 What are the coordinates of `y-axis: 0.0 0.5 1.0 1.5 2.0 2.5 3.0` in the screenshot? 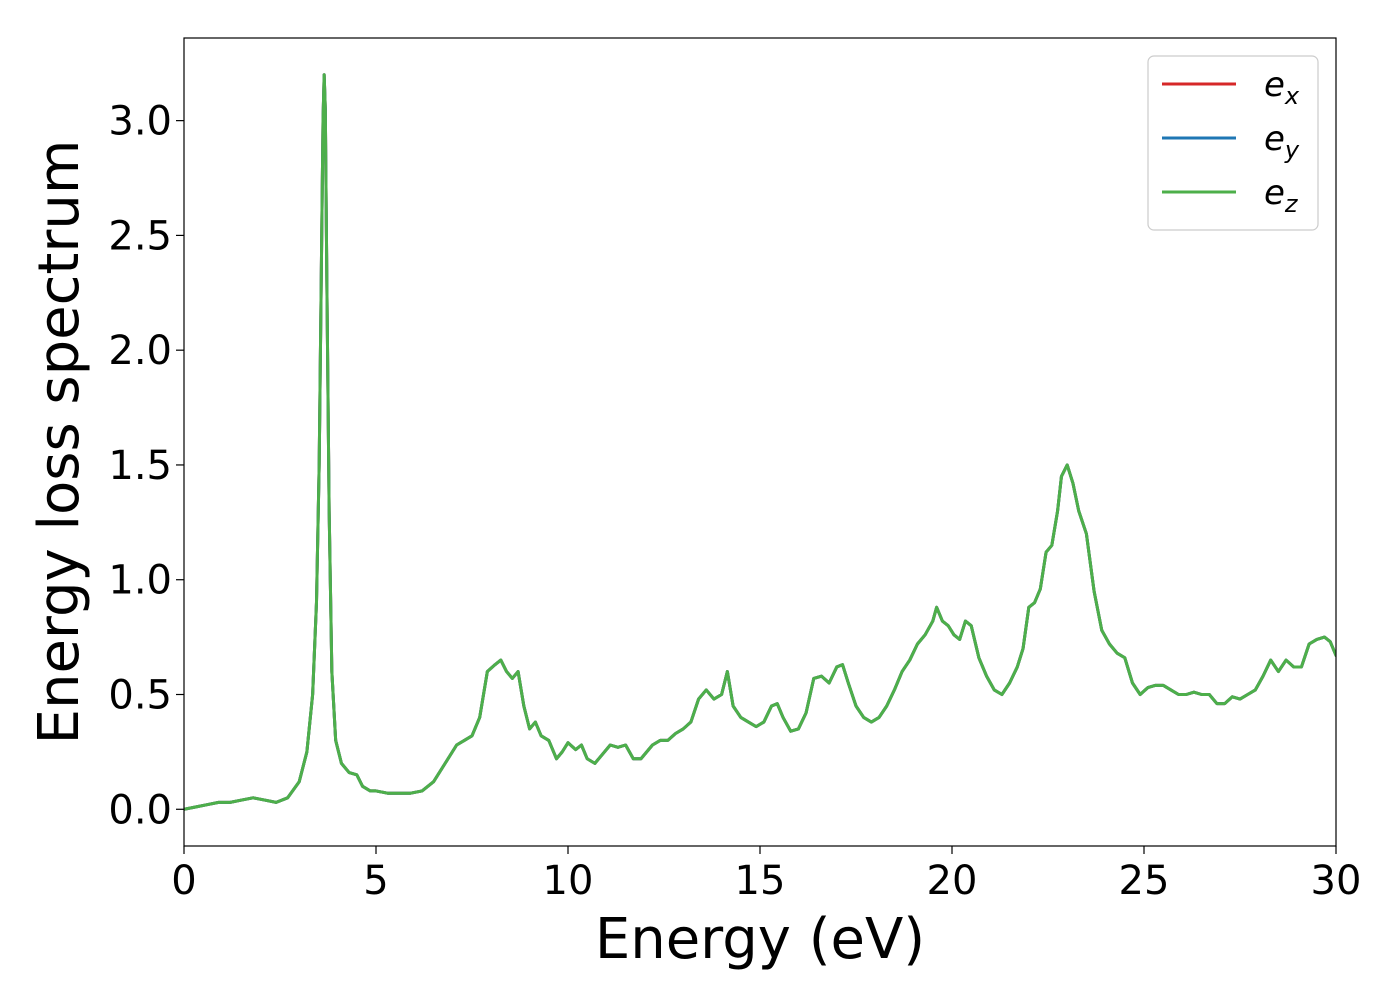 It's located at (146, 466).